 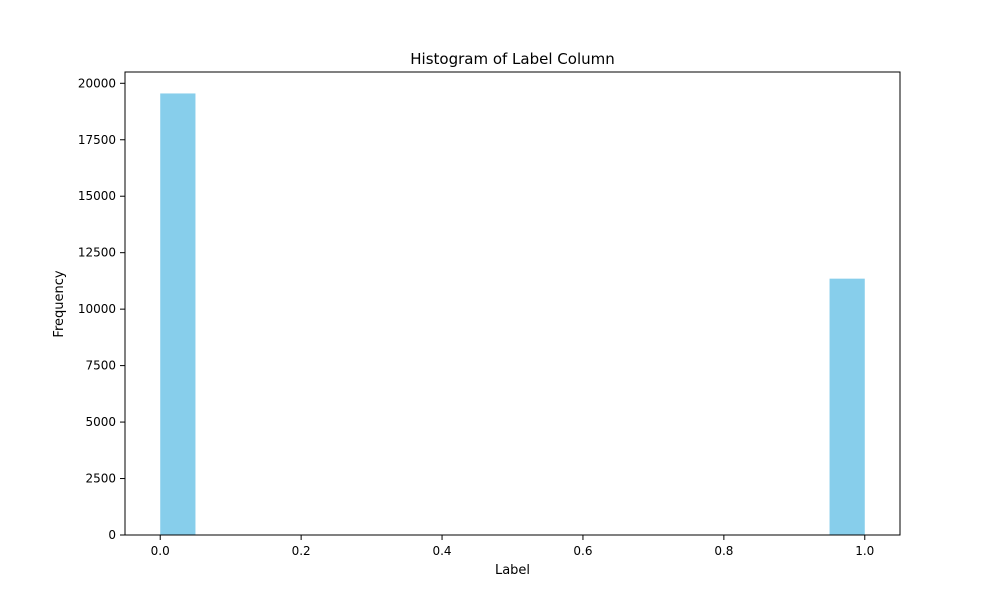 I want to click on y-tick-label: 15000, so click(x=97, y=196).